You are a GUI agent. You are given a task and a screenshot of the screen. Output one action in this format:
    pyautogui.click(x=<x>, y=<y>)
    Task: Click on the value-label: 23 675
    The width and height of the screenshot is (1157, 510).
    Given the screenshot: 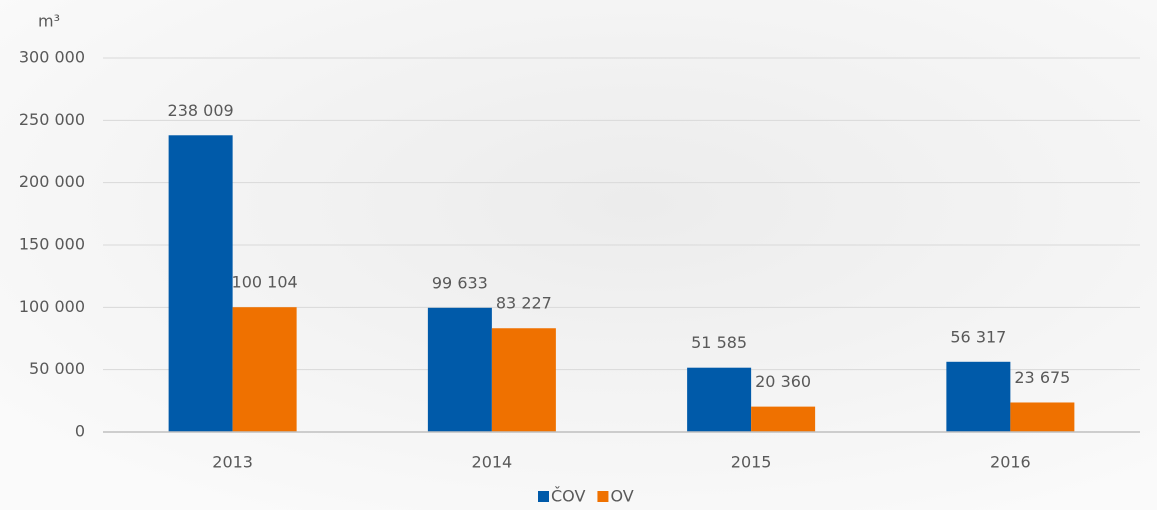 What is the action you would take?
    pyautogui.click(x=1042, y=377)
    